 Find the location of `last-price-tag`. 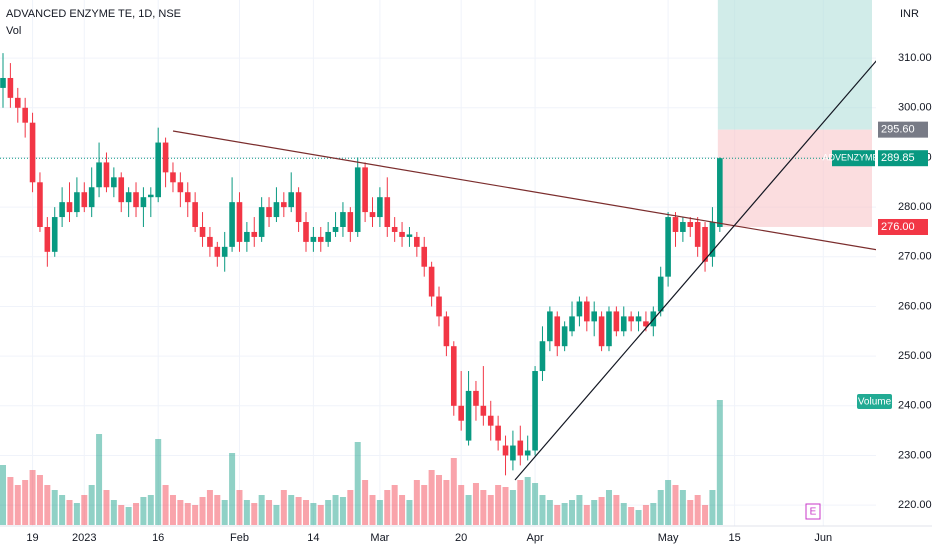

last-price-tag is located at coordinates (903, 158).